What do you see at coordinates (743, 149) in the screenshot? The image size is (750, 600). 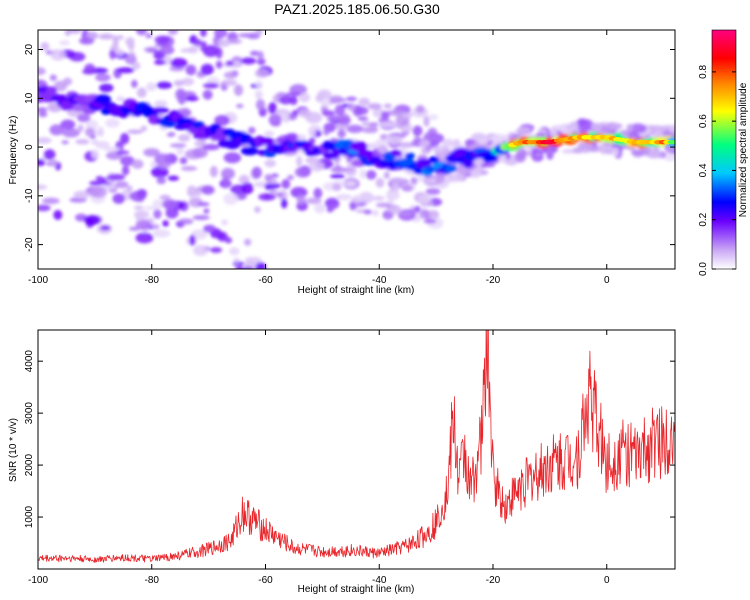 I see `colorbar-label: Normalized spectral amplitude` at bounding box center [743, 149].